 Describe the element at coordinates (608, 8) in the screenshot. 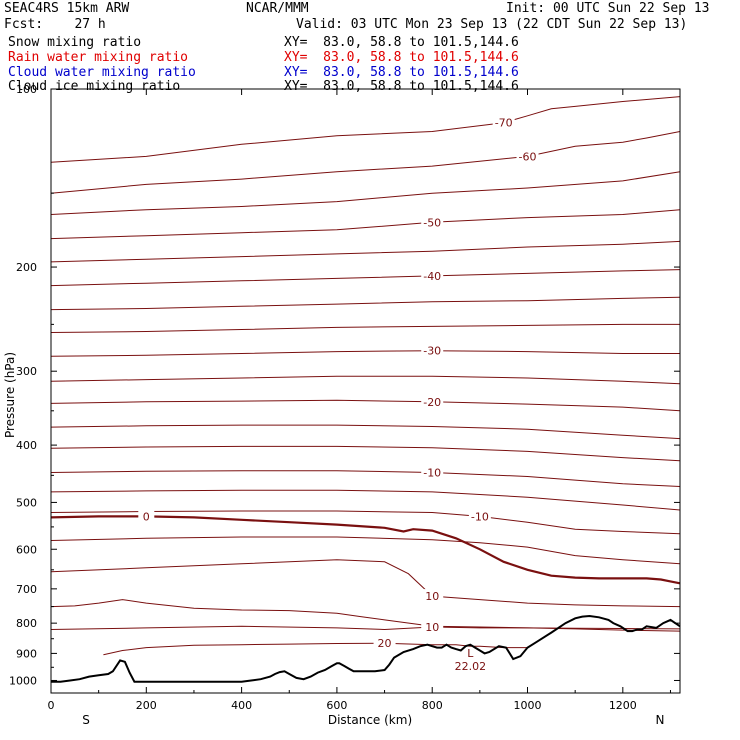

I see `init-time: Init: 00 UTC Sun 22 Sep 13` at that location.